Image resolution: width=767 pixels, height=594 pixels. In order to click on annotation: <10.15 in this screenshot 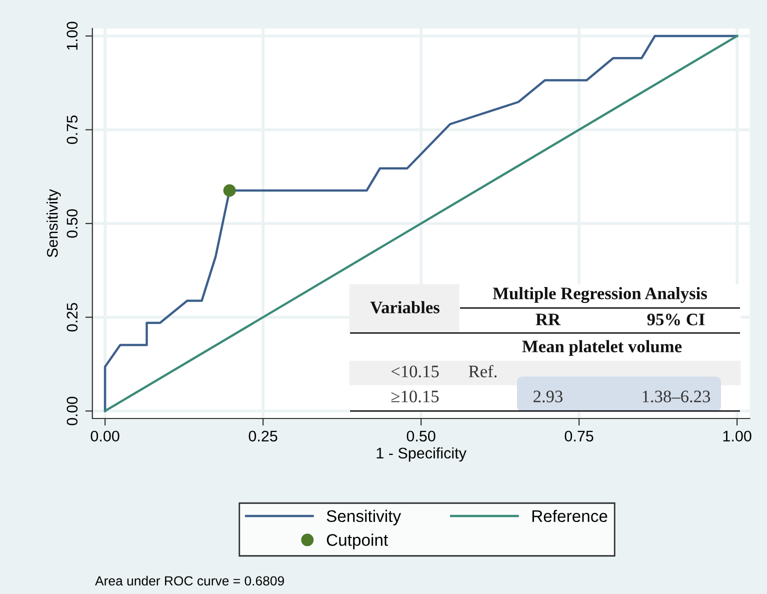, I will do `click(415, 372)`.